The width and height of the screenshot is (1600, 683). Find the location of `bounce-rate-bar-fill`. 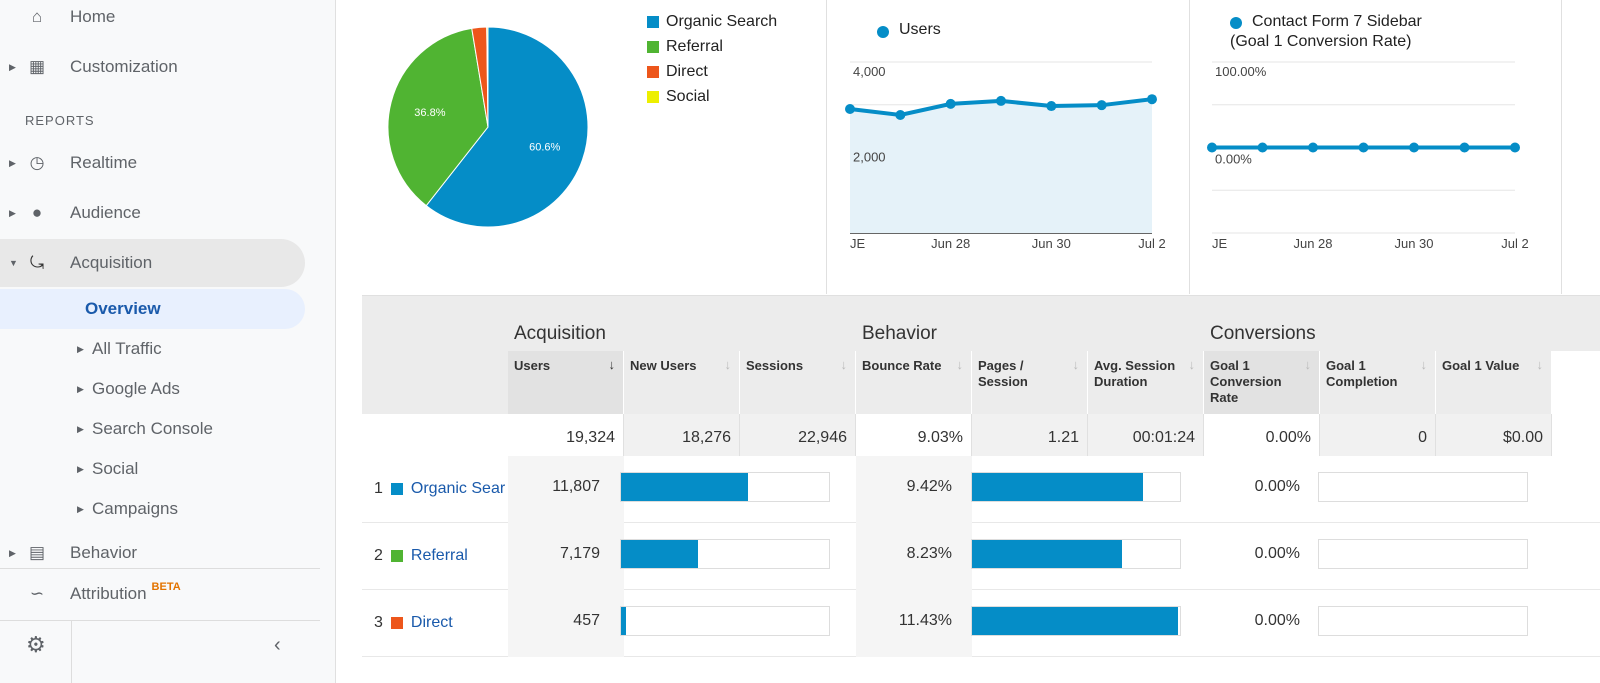

bounce-rate-bar-fill is located at coordinates (1057, 487).